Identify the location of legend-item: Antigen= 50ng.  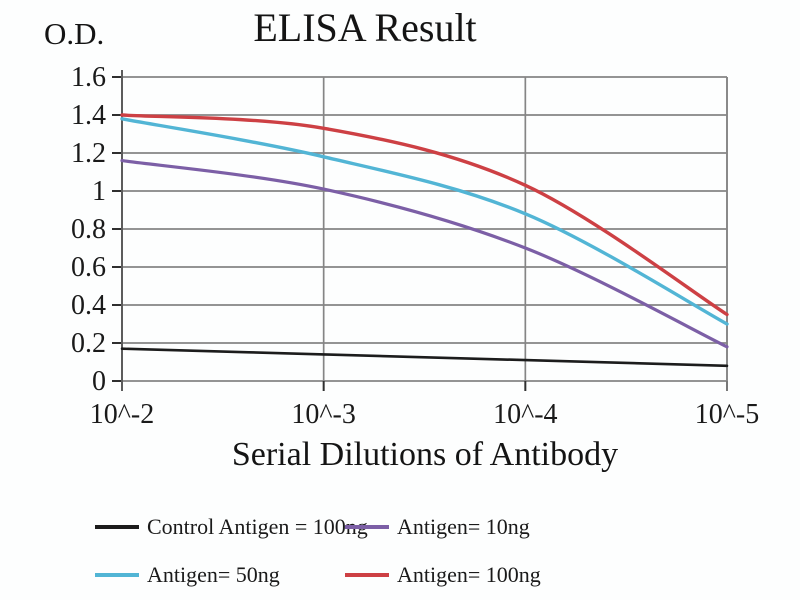
(220, 575).